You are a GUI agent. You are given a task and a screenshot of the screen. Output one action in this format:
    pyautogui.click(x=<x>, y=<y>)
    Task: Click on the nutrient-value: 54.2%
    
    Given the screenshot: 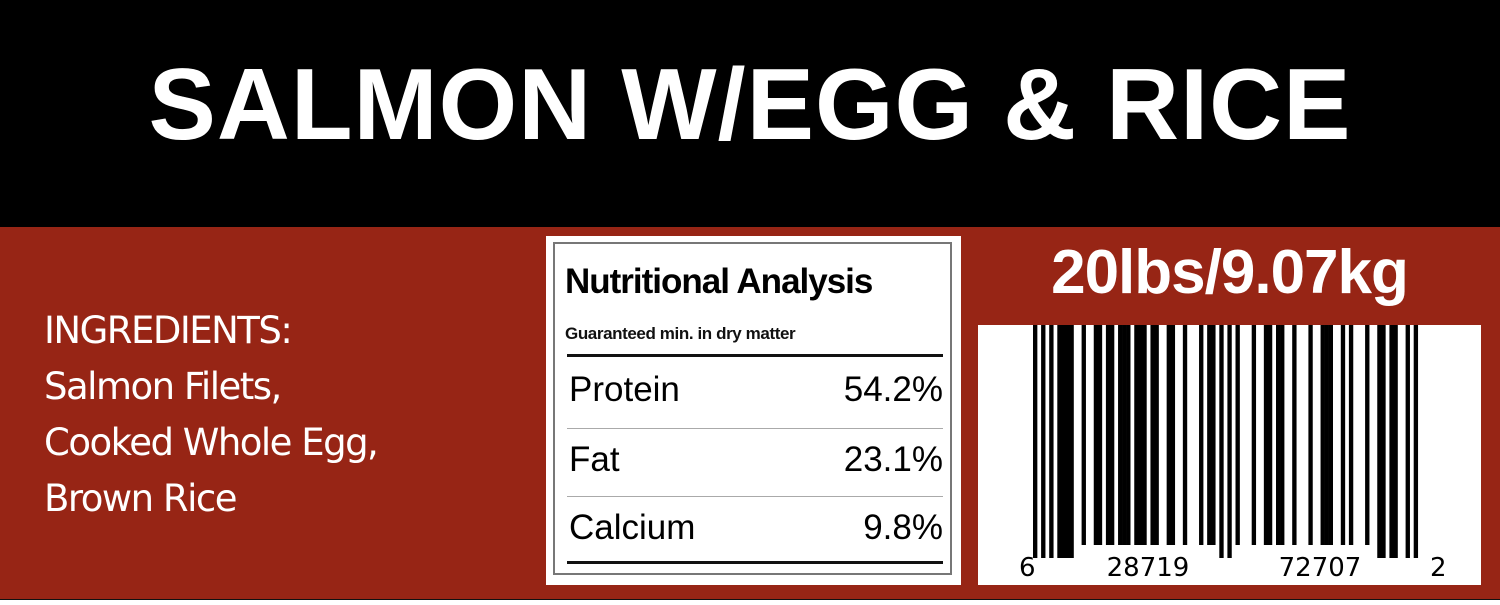 What is the action you would take?
    pyautogui.click(x=893, y=389)
    